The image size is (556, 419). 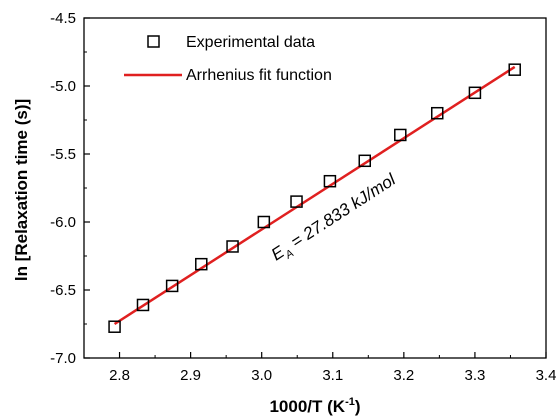 What do you see at coordinates (403, 375) in the screenshot?
I see `x-tick-label: 3.2` at bounding box center [403, 375].